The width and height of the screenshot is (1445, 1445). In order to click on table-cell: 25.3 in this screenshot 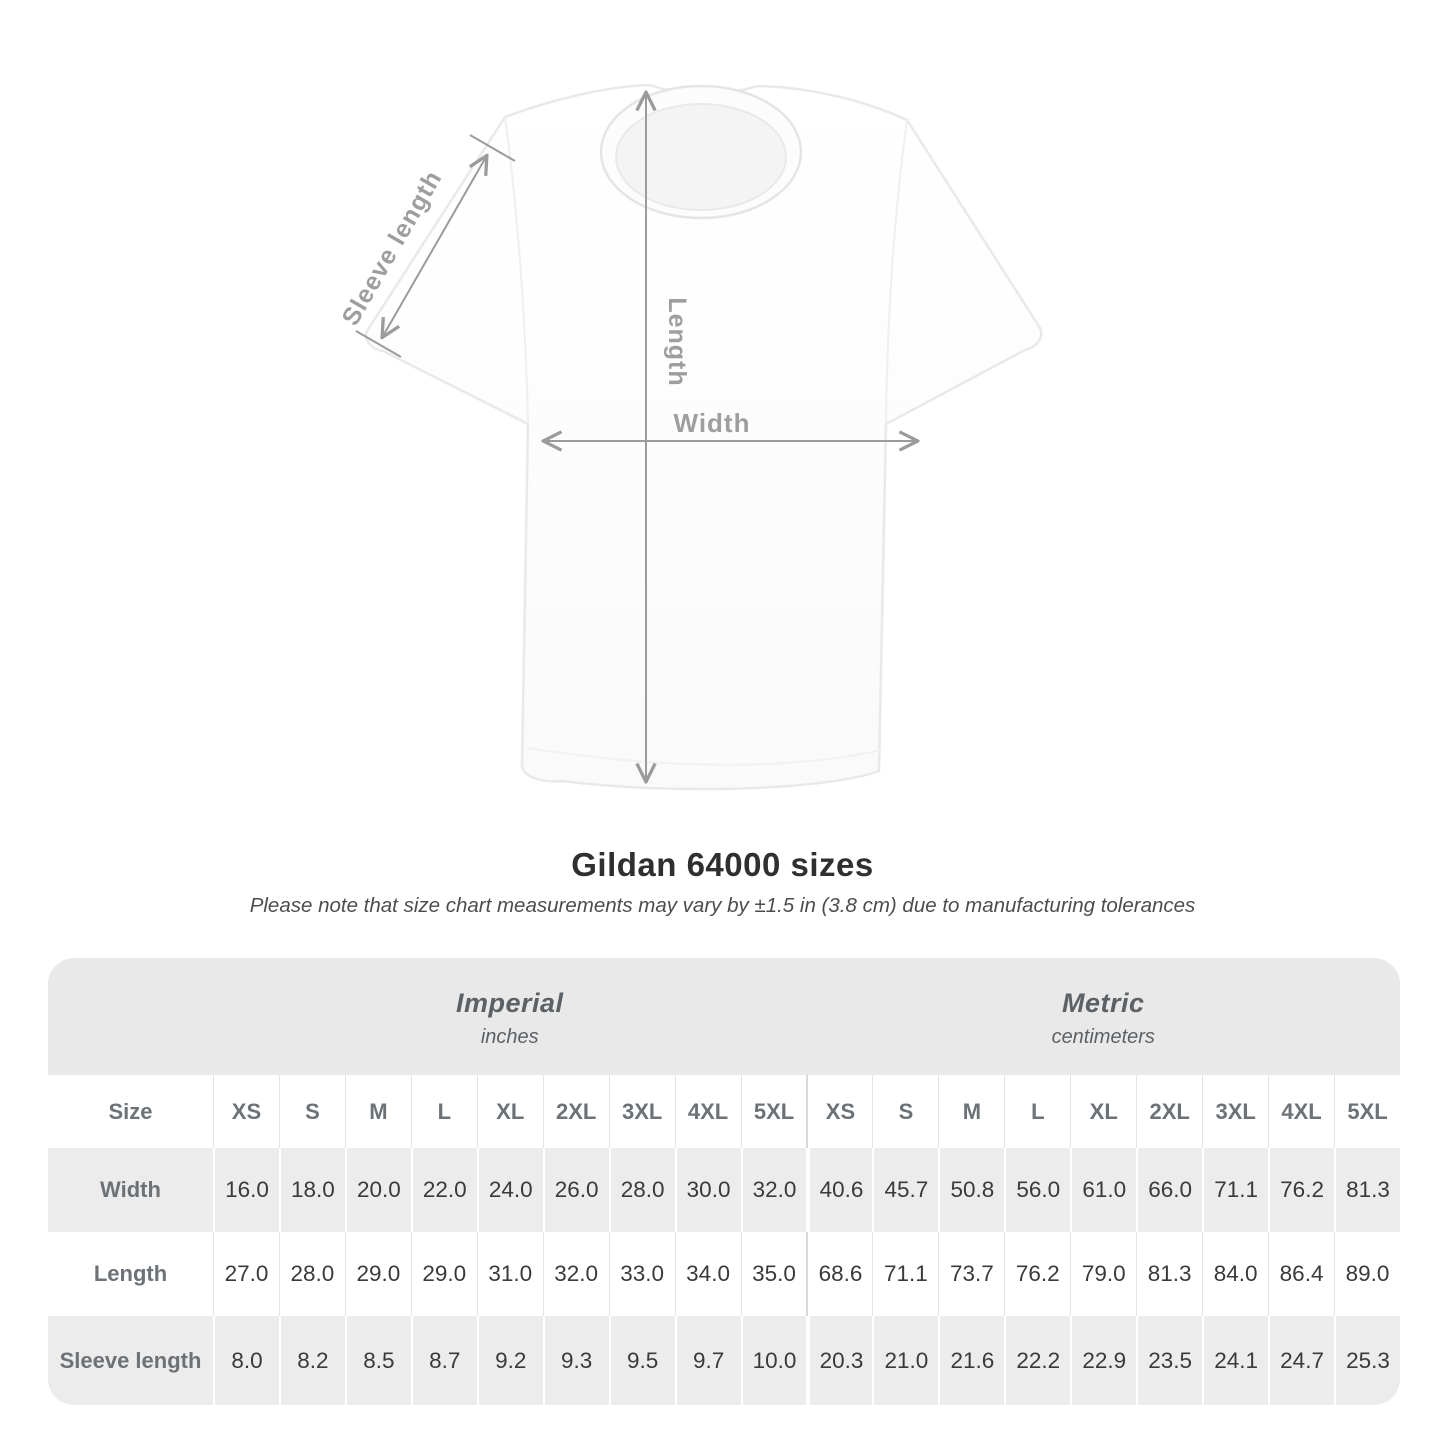, I will do `click(1367, 1360)`.